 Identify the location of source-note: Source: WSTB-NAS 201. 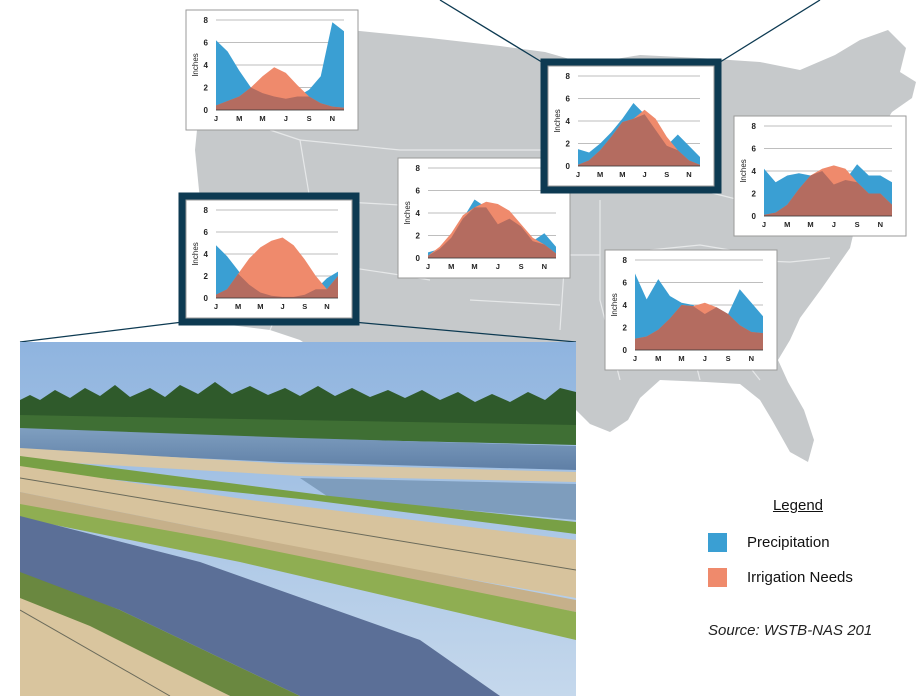
(790, 630).